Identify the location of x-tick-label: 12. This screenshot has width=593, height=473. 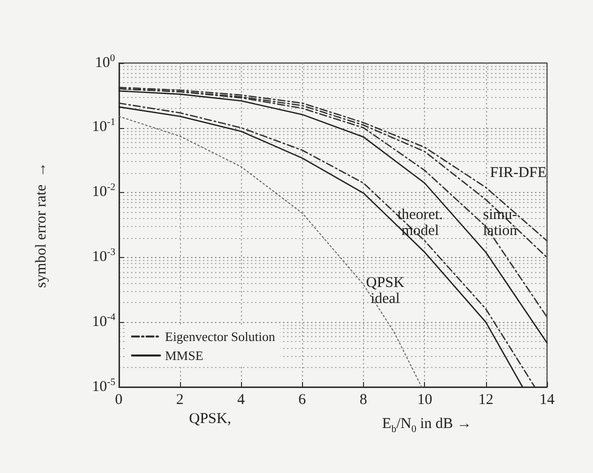
(486, 400).